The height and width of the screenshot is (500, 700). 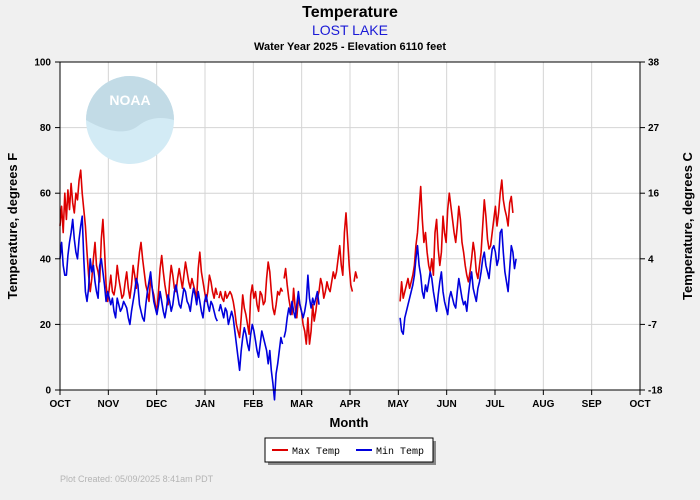 I want to click on y-right-tick-label: 27, so click(x=654, y=128).